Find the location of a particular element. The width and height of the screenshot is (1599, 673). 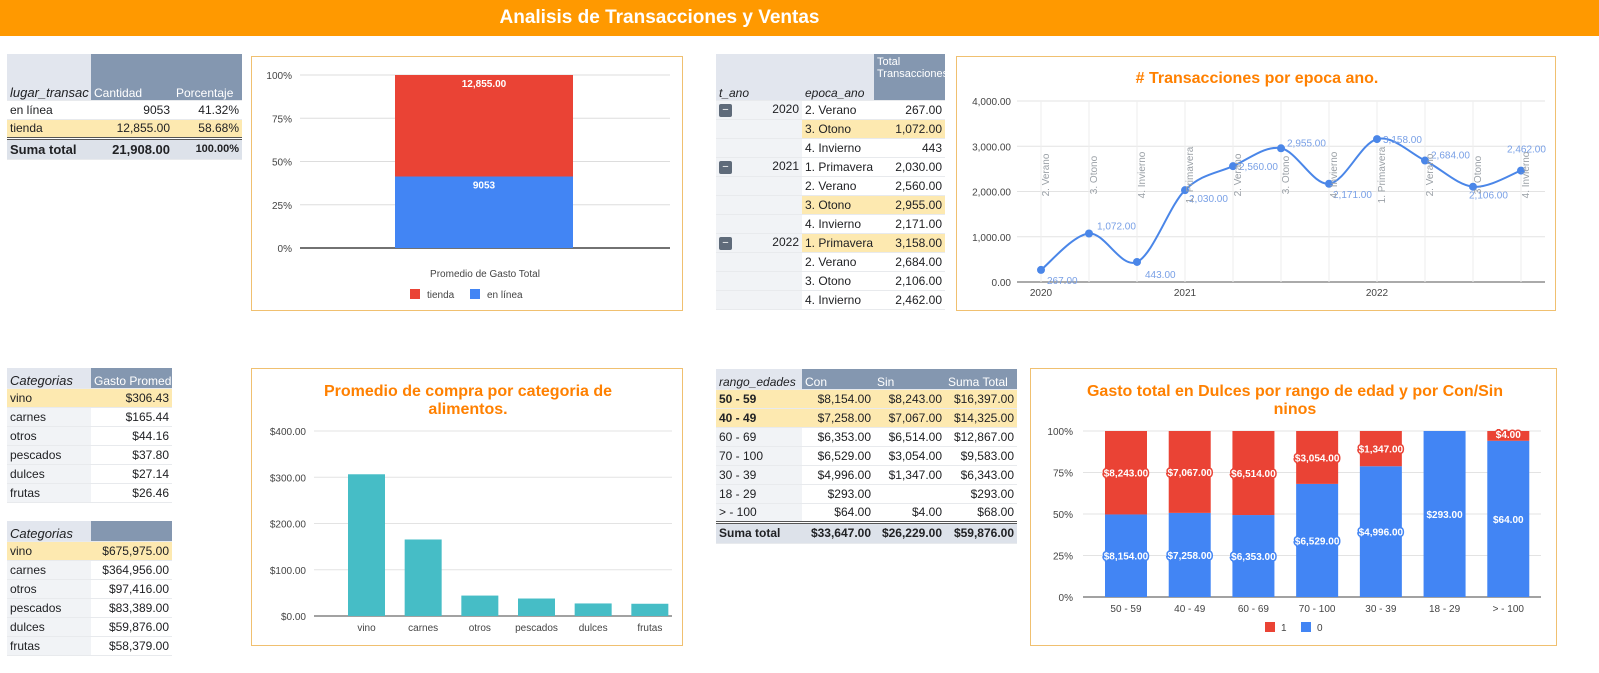

header-categorias-total: Categorias is located at coordinates (49, 531).